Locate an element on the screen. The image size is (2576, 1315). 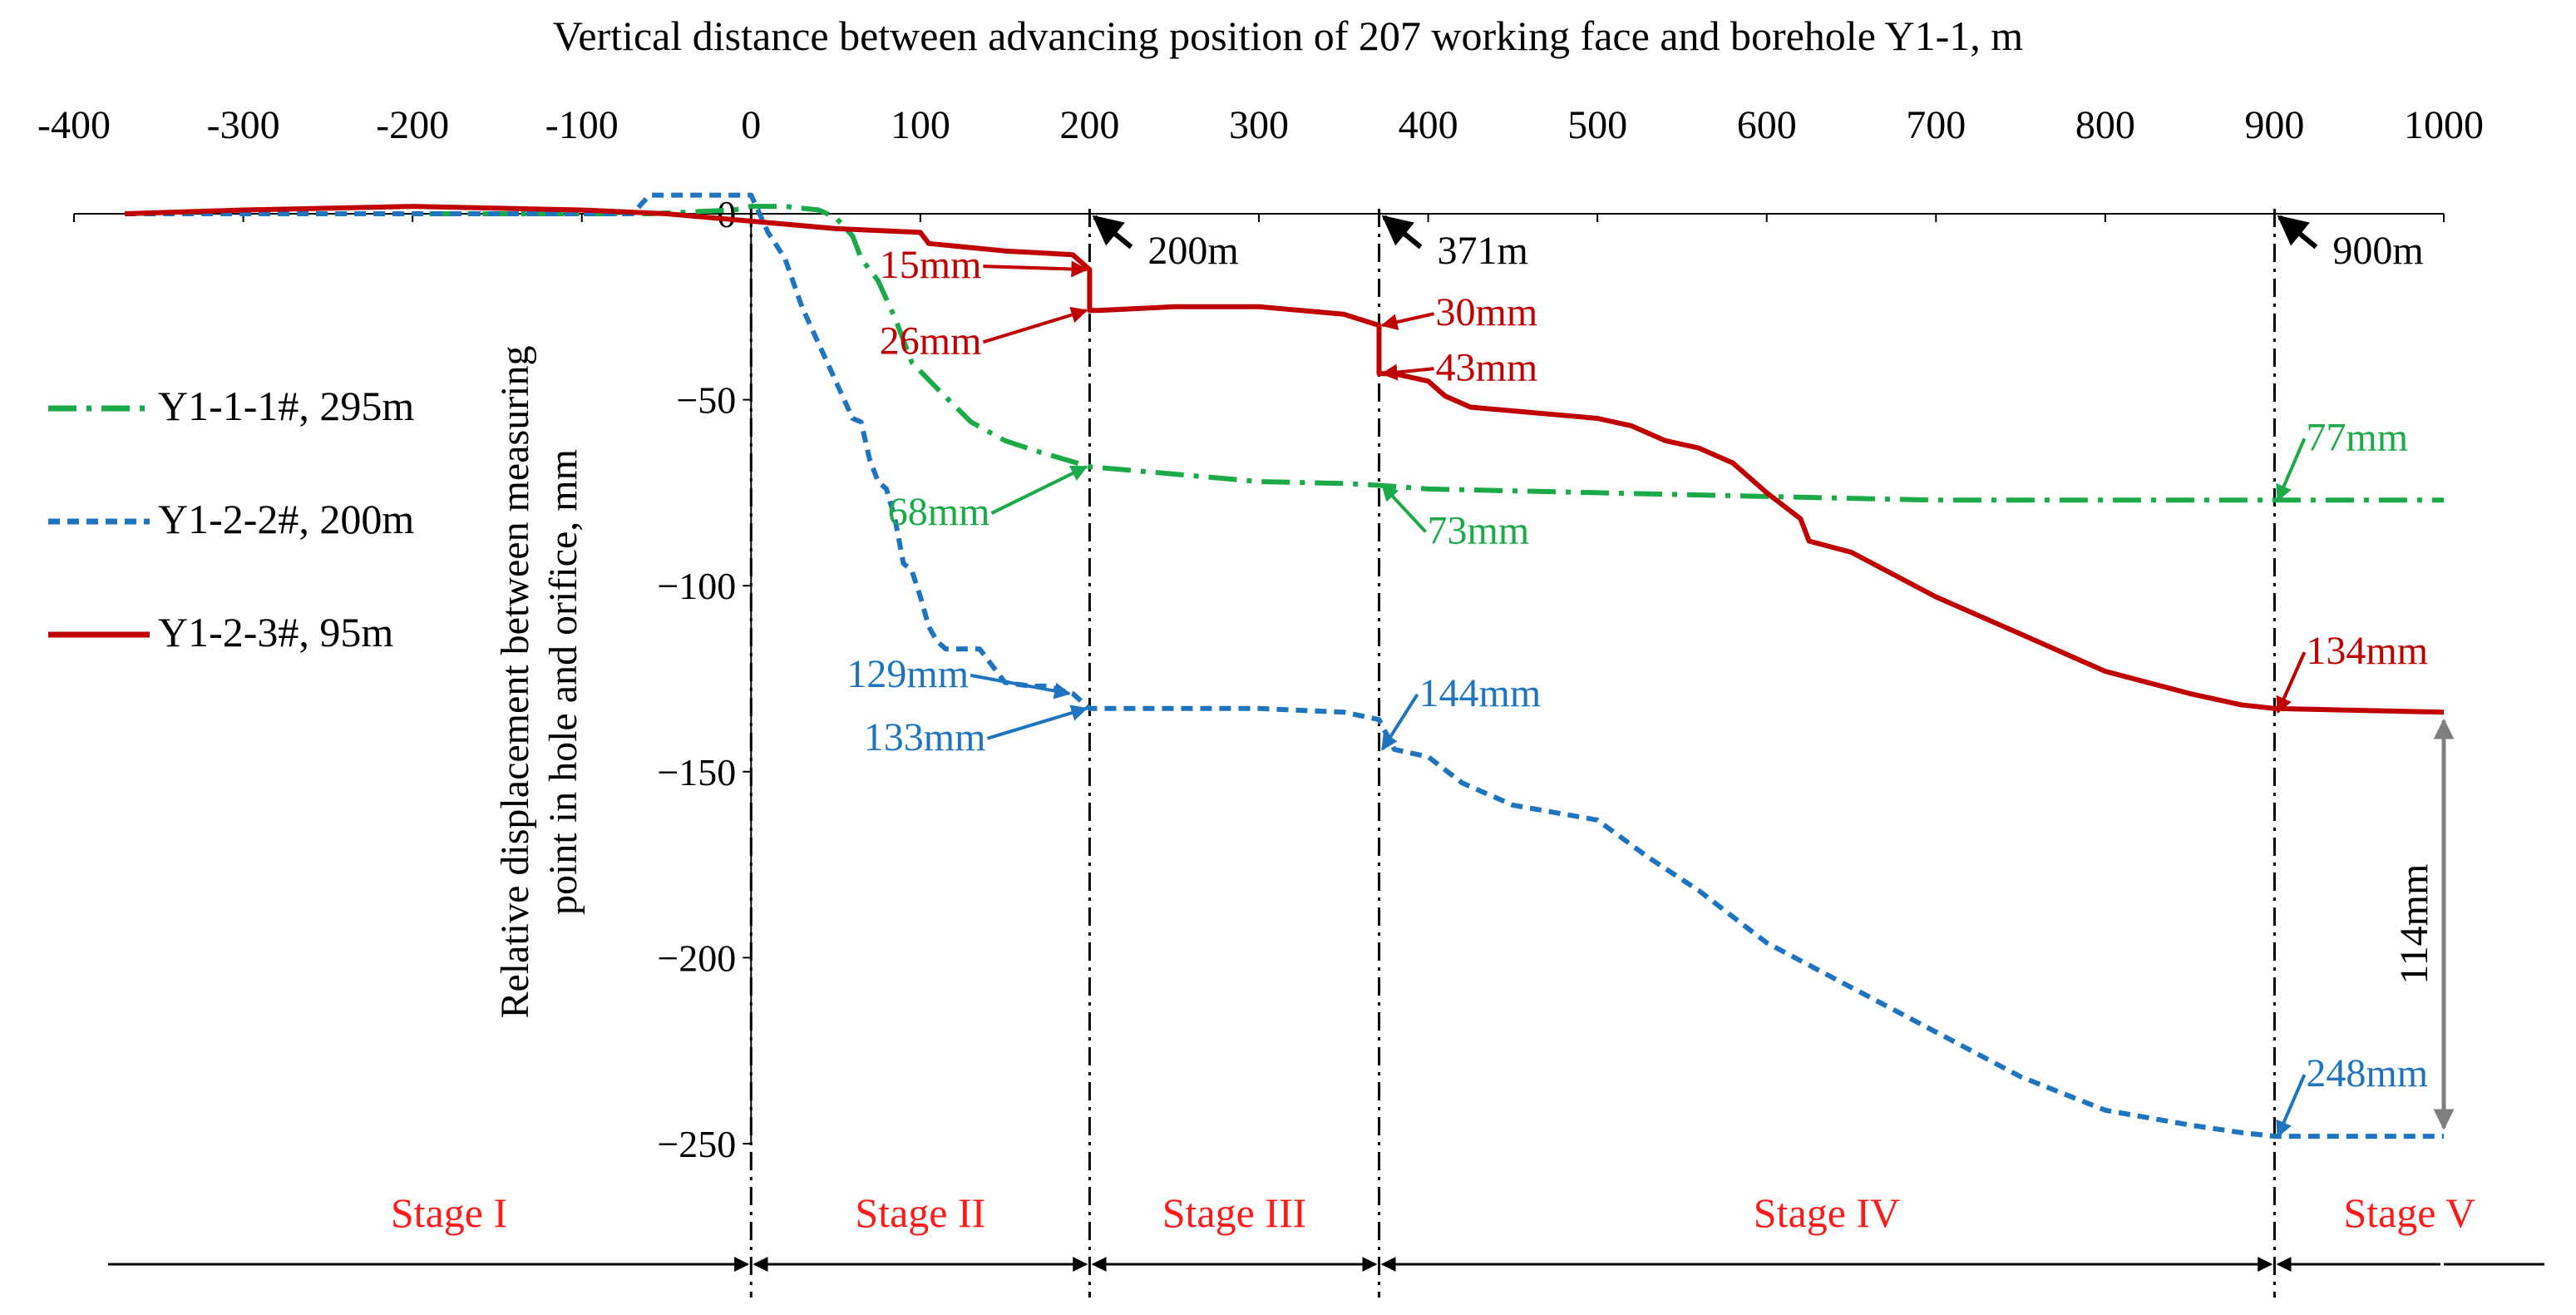
x-tick-label: 500 is located at coordinates (1597, 125).